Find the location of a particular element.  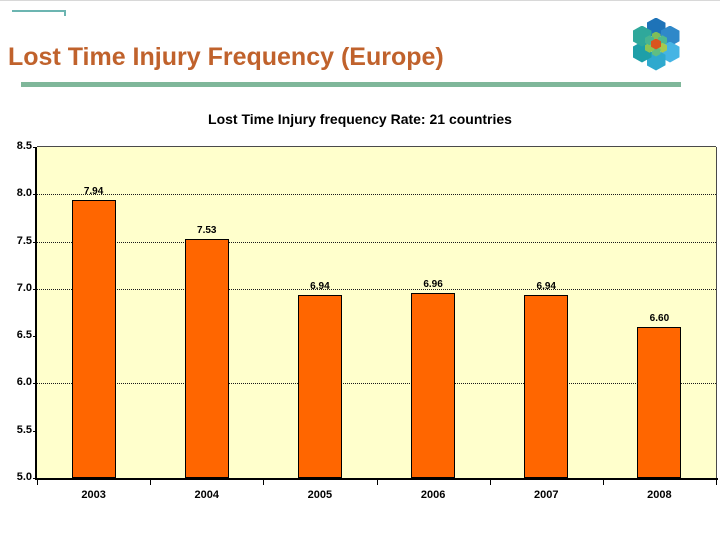

x-tick-label-2003: 2003 is located at coordinates (93, 495).